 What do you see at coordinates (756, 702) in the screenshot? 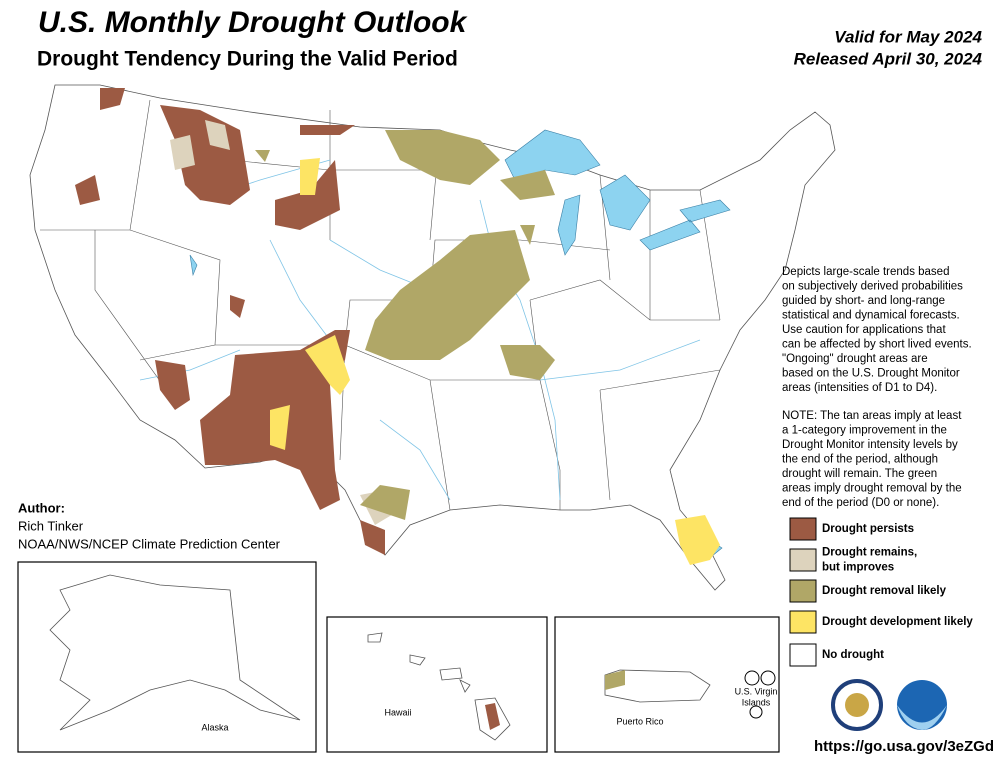
I see `inset-label: Islands` at bounding box center [756, 702].